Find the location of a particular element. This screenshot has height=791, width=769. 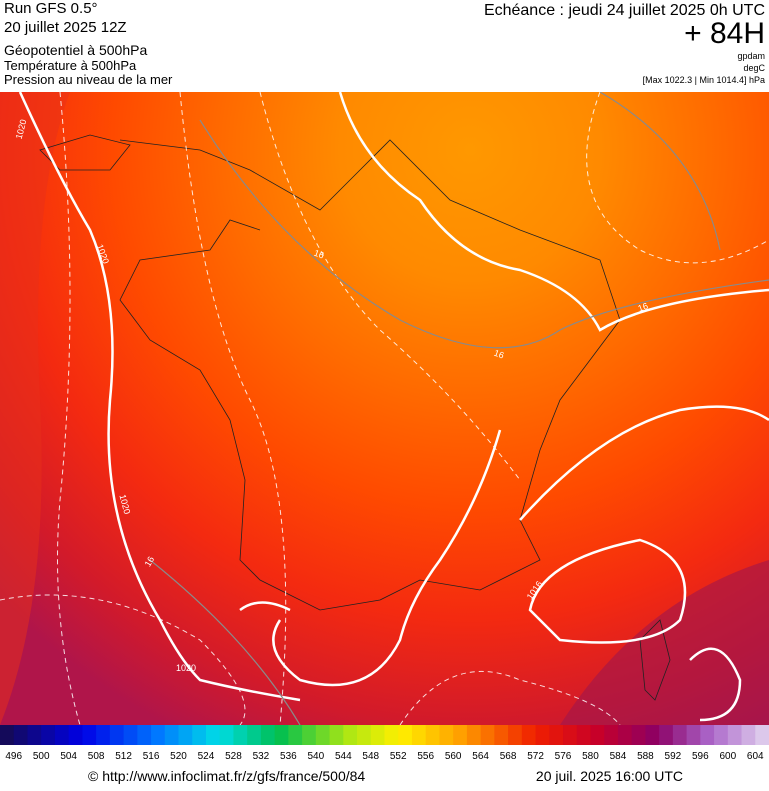

field-label: Géopotentiel à 500hPa is located at coordinates (75, 50).